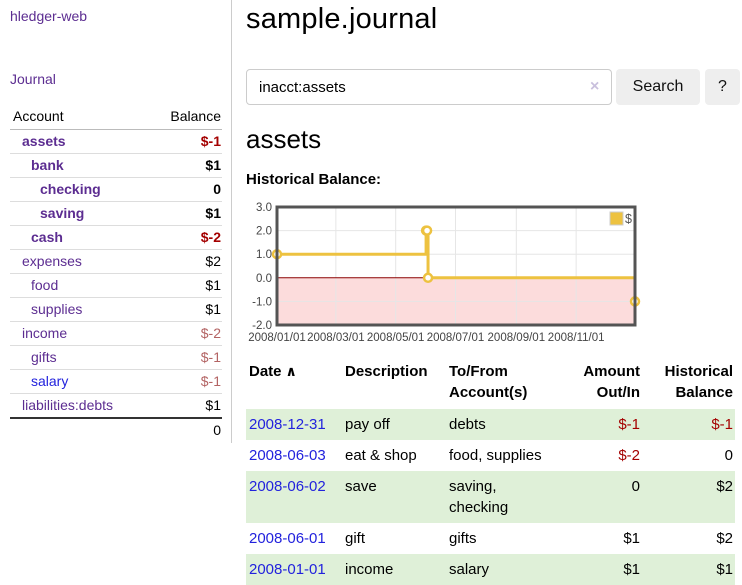 This screenshot has width=742, height=585. What do you see at coordinates (116, 333) in the screenshot?
I see `account-row: income $-2` at bounding box center [116, 333].